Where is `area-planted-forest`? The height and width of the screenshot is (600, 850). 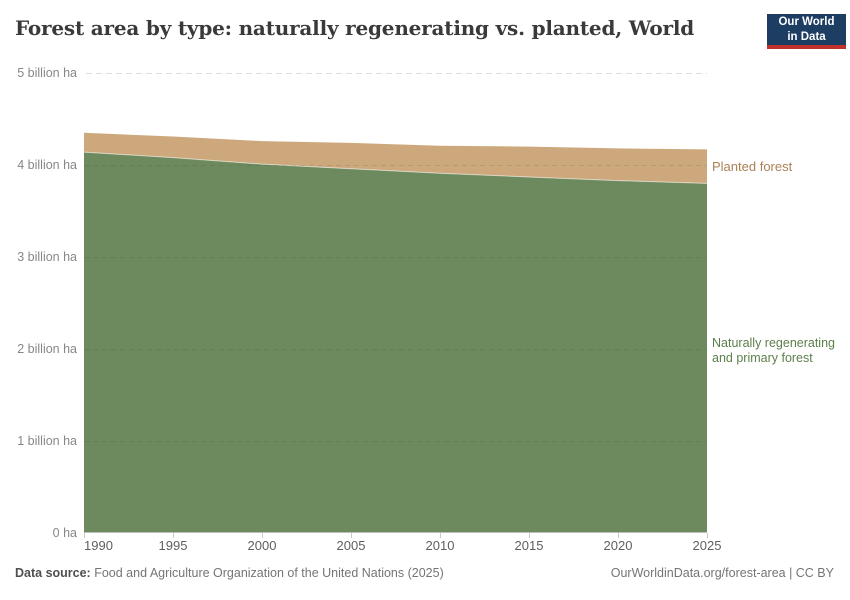 area-planted-forest is located at coordinates (395, 158).